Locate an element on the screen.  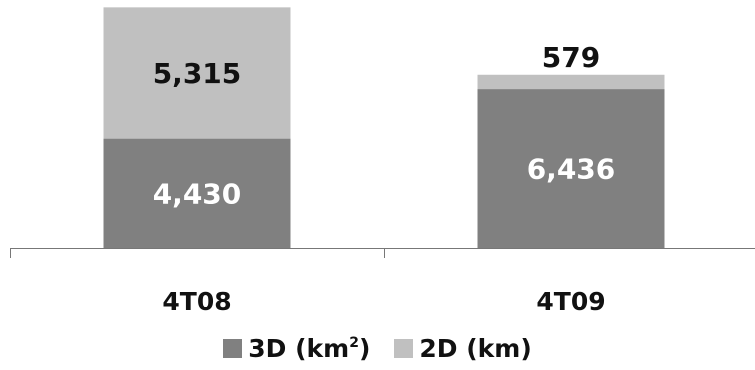
data-label-3d-4T08: 4,430 is located at coordinates (197, 193).